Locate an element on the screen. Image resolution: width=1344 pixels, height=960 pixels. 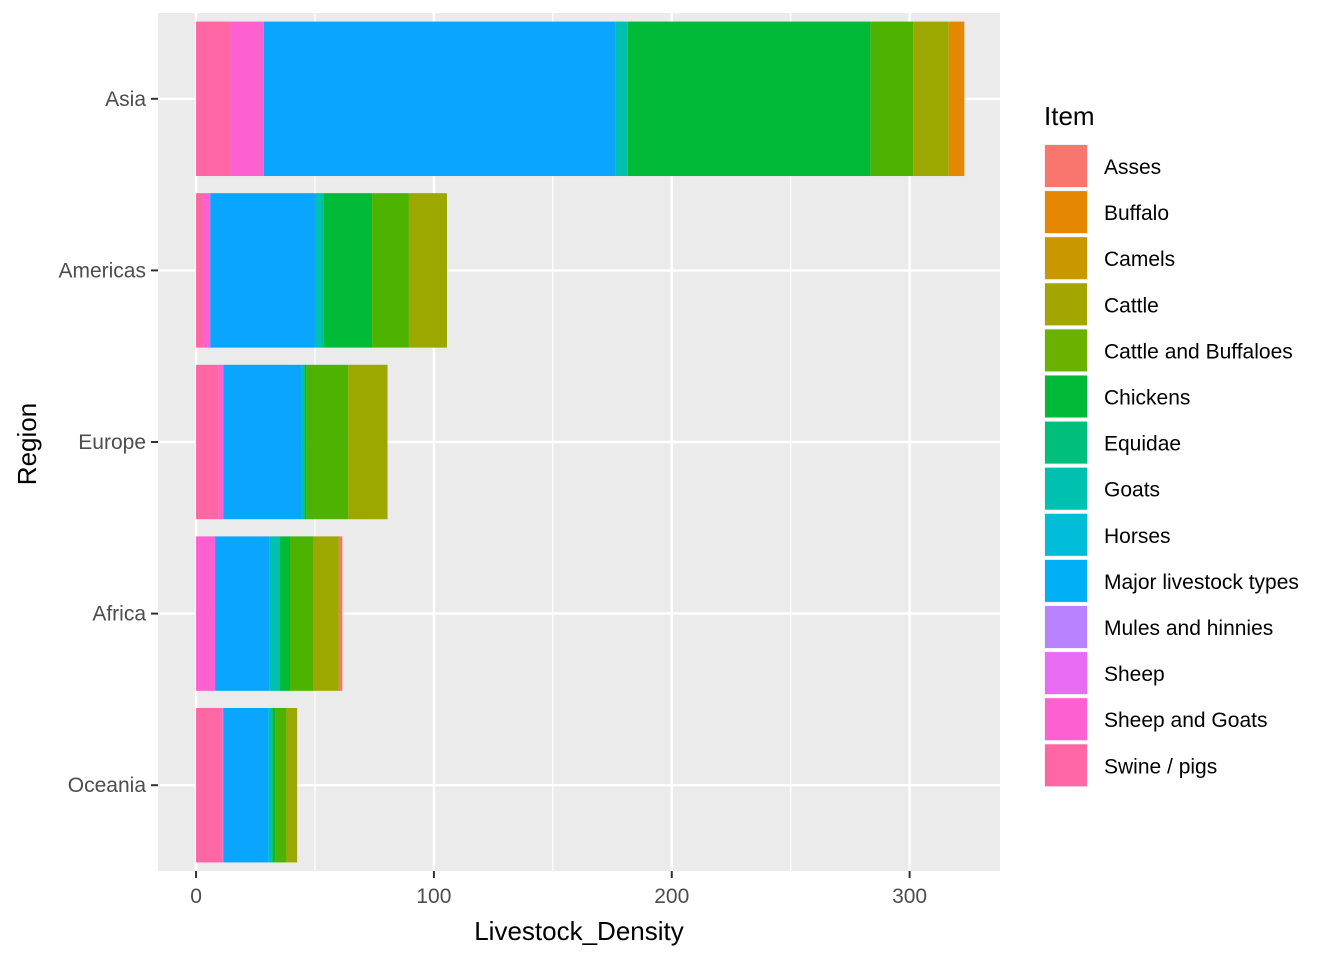
bar-oceania-swine-pigs is located at coordinates (209, 785).